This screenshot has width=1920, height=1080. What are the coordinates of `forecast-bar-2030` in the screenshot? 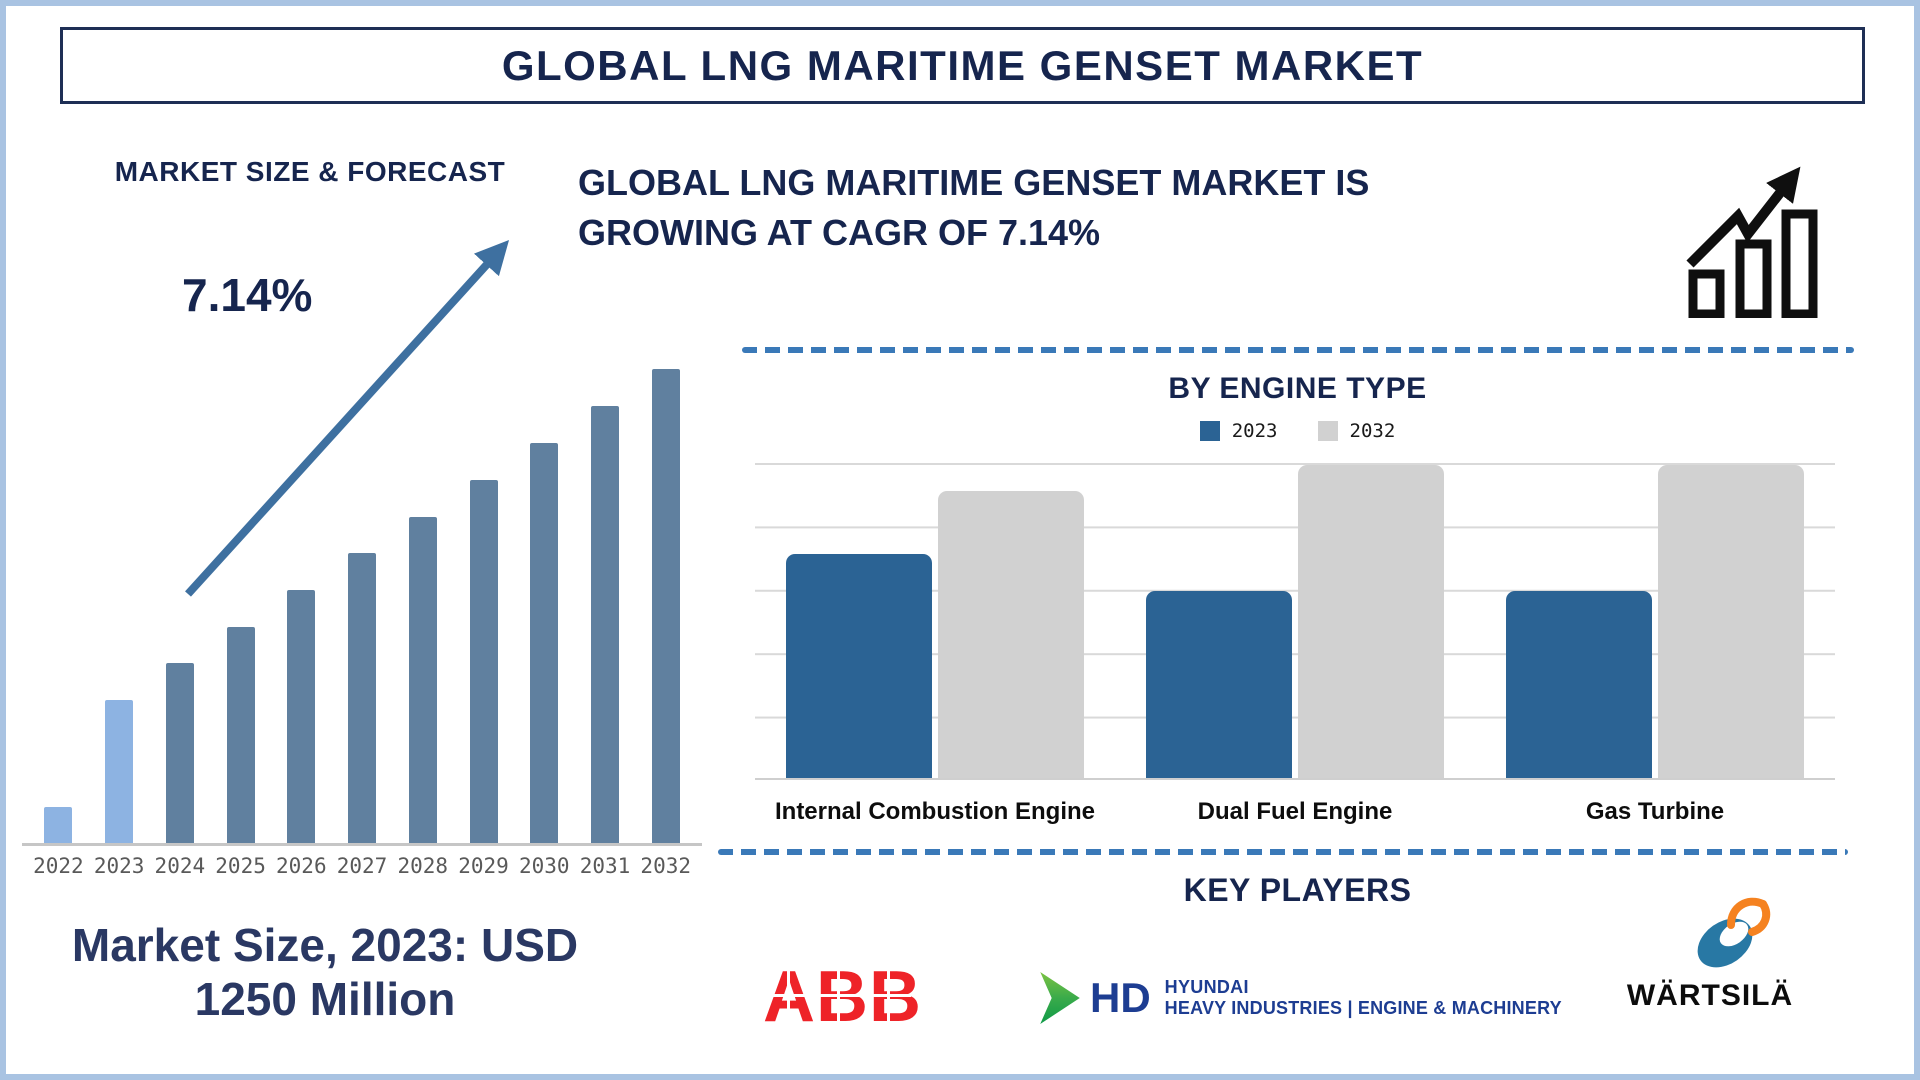 It's located at (544, 644).